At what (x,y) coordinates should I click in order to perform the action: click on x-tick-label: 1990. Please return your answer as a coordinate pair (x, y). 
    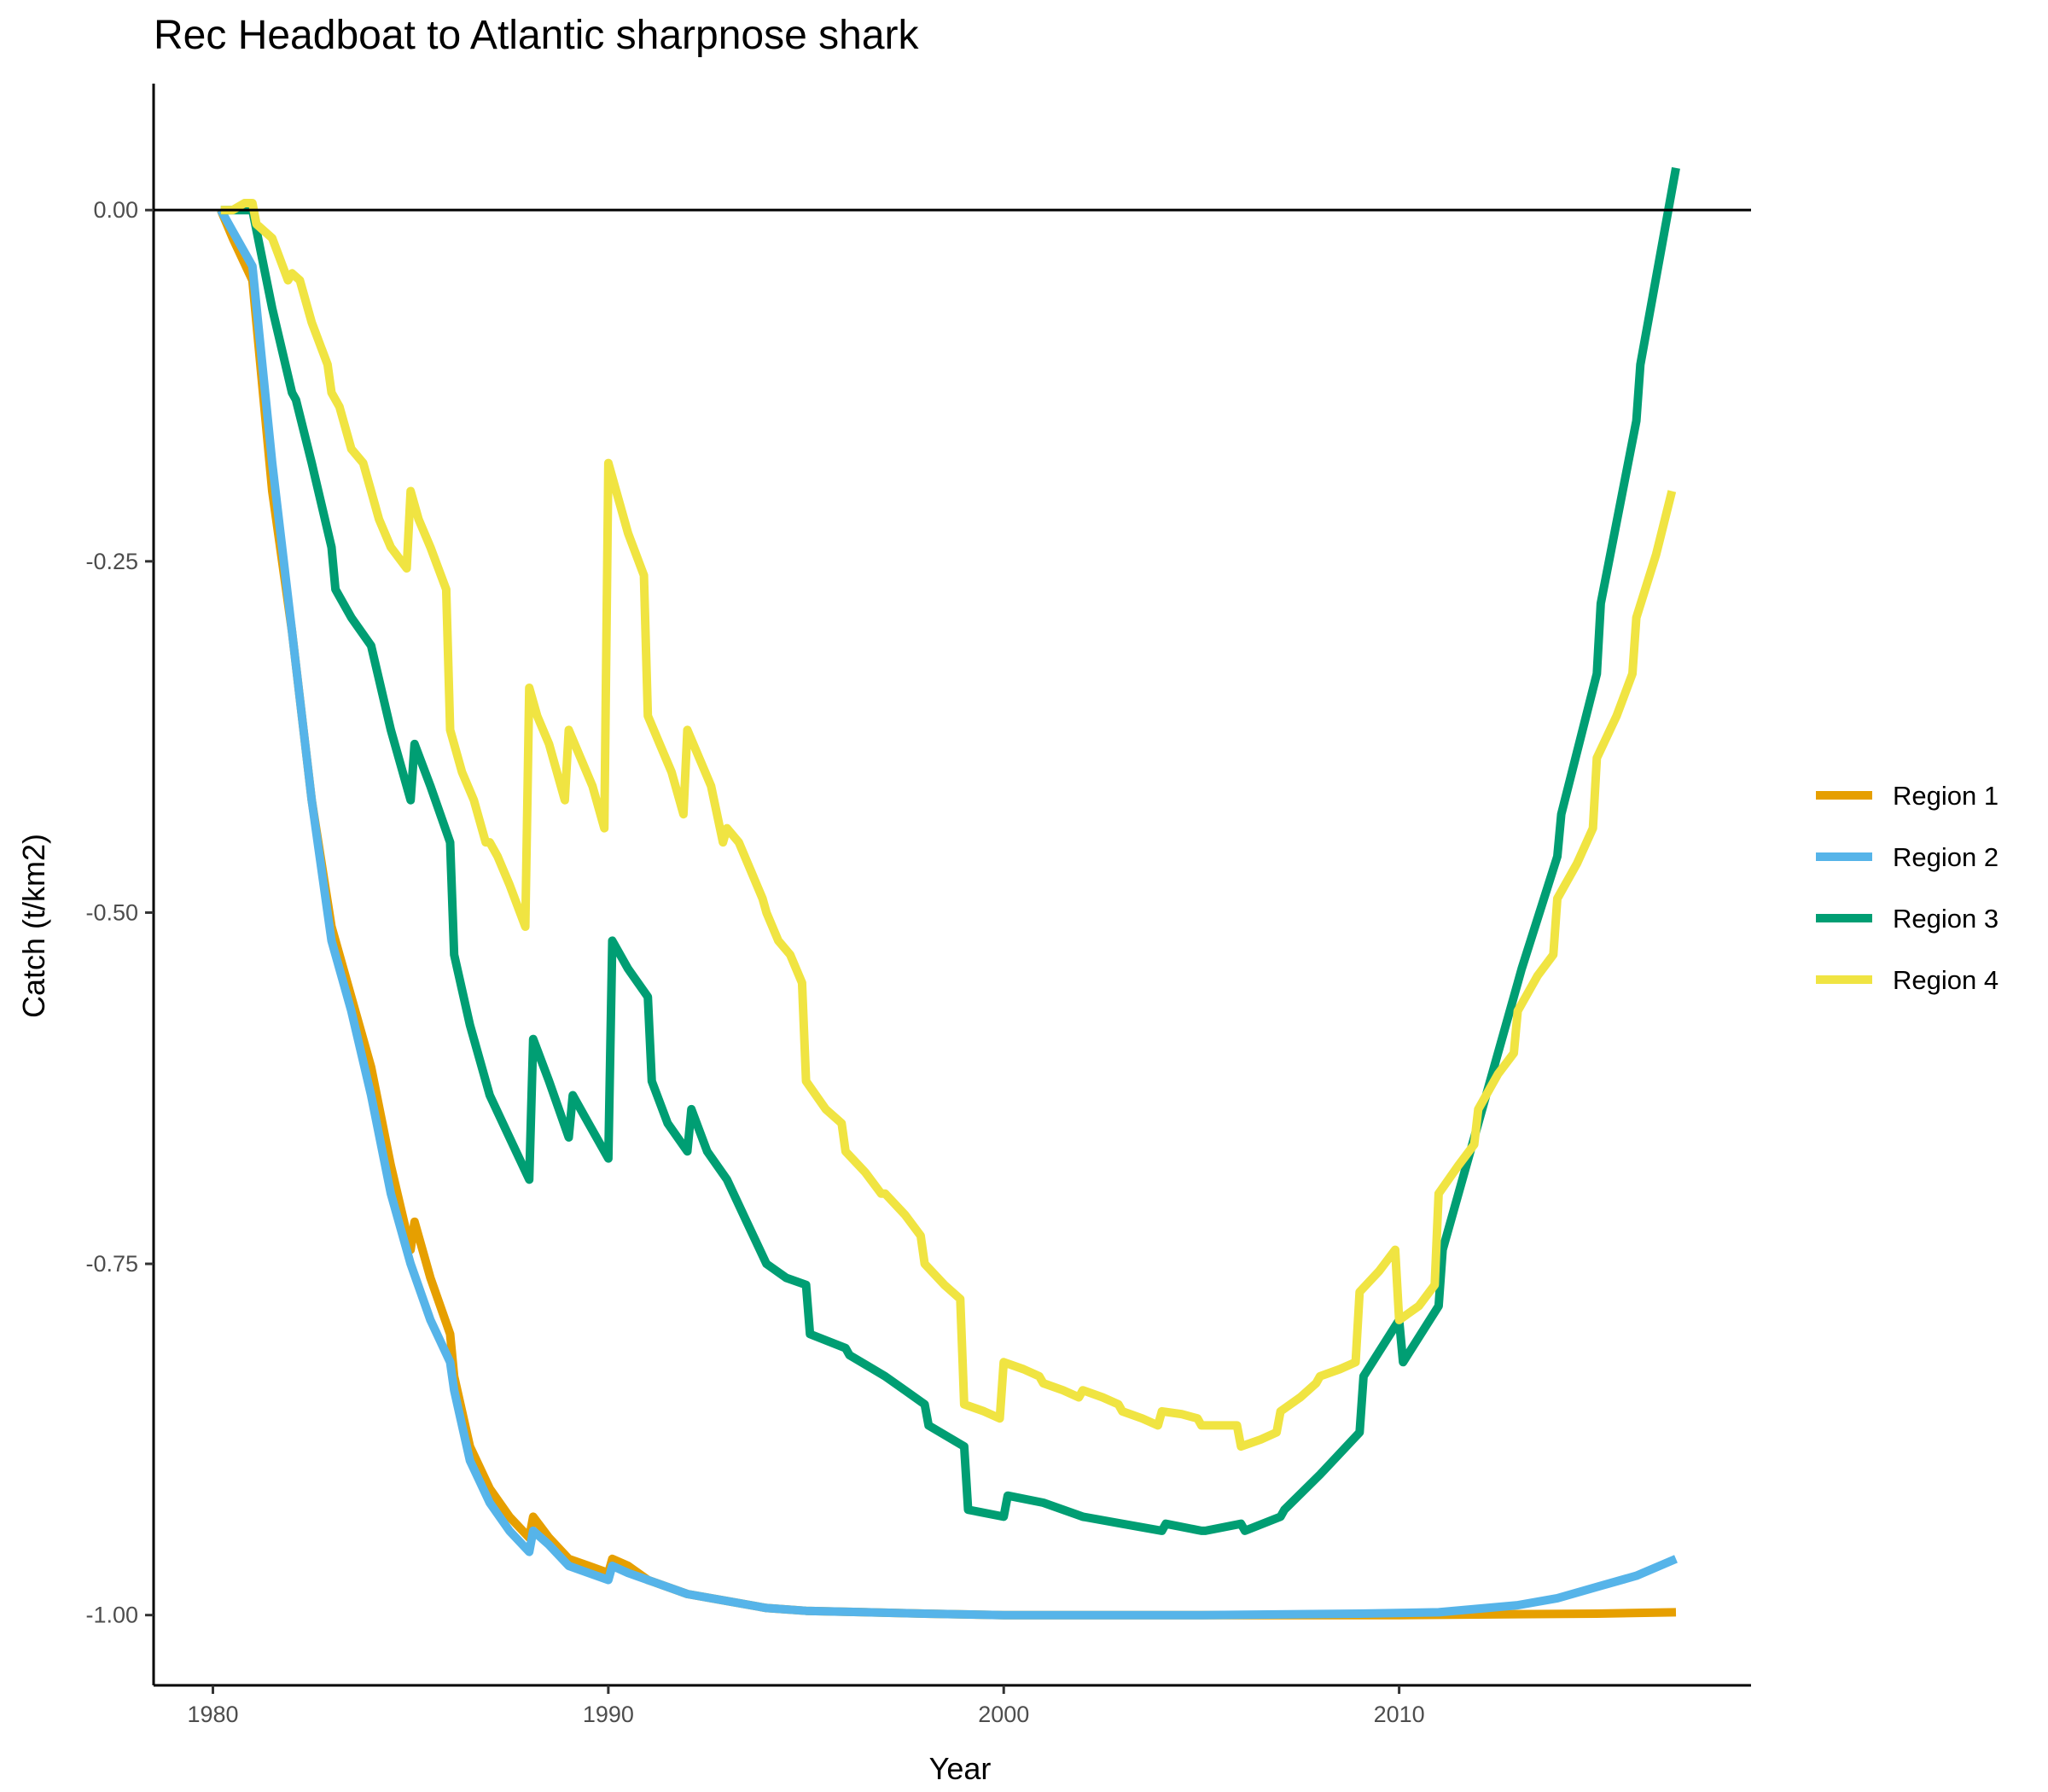
    Looking at the image, I should click on (608, 1714).